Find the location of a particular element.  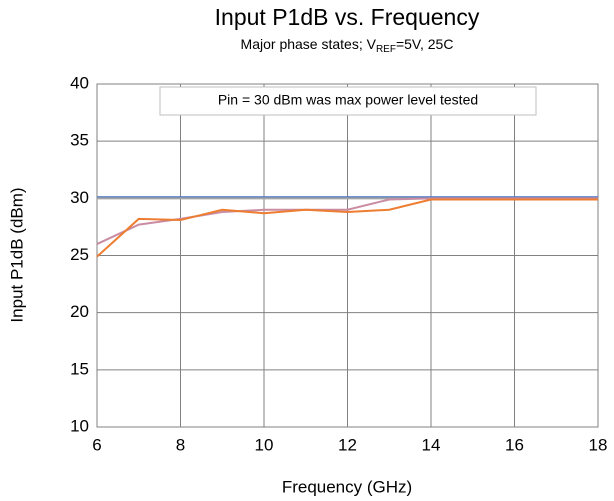

subtitle-prefix: Major phase states; V is located at coordinates (309, 44).